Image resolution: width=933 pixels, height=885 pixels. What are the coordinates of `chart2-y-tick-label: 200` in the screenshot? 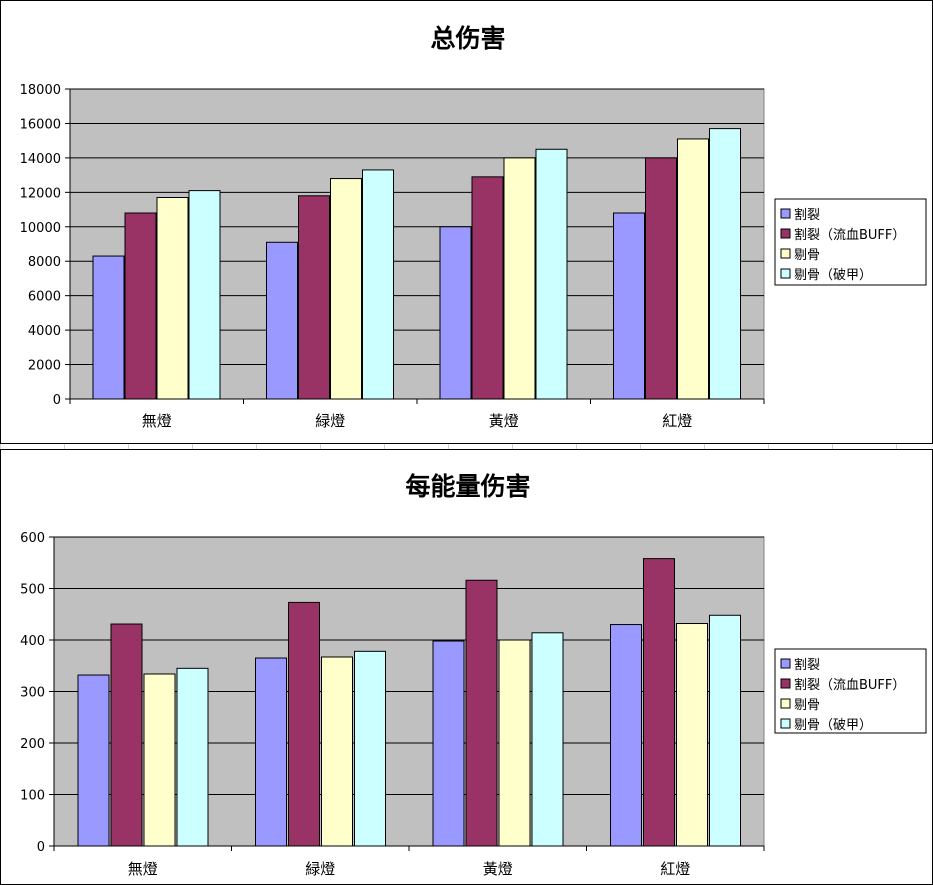 It's located at (32, 744).